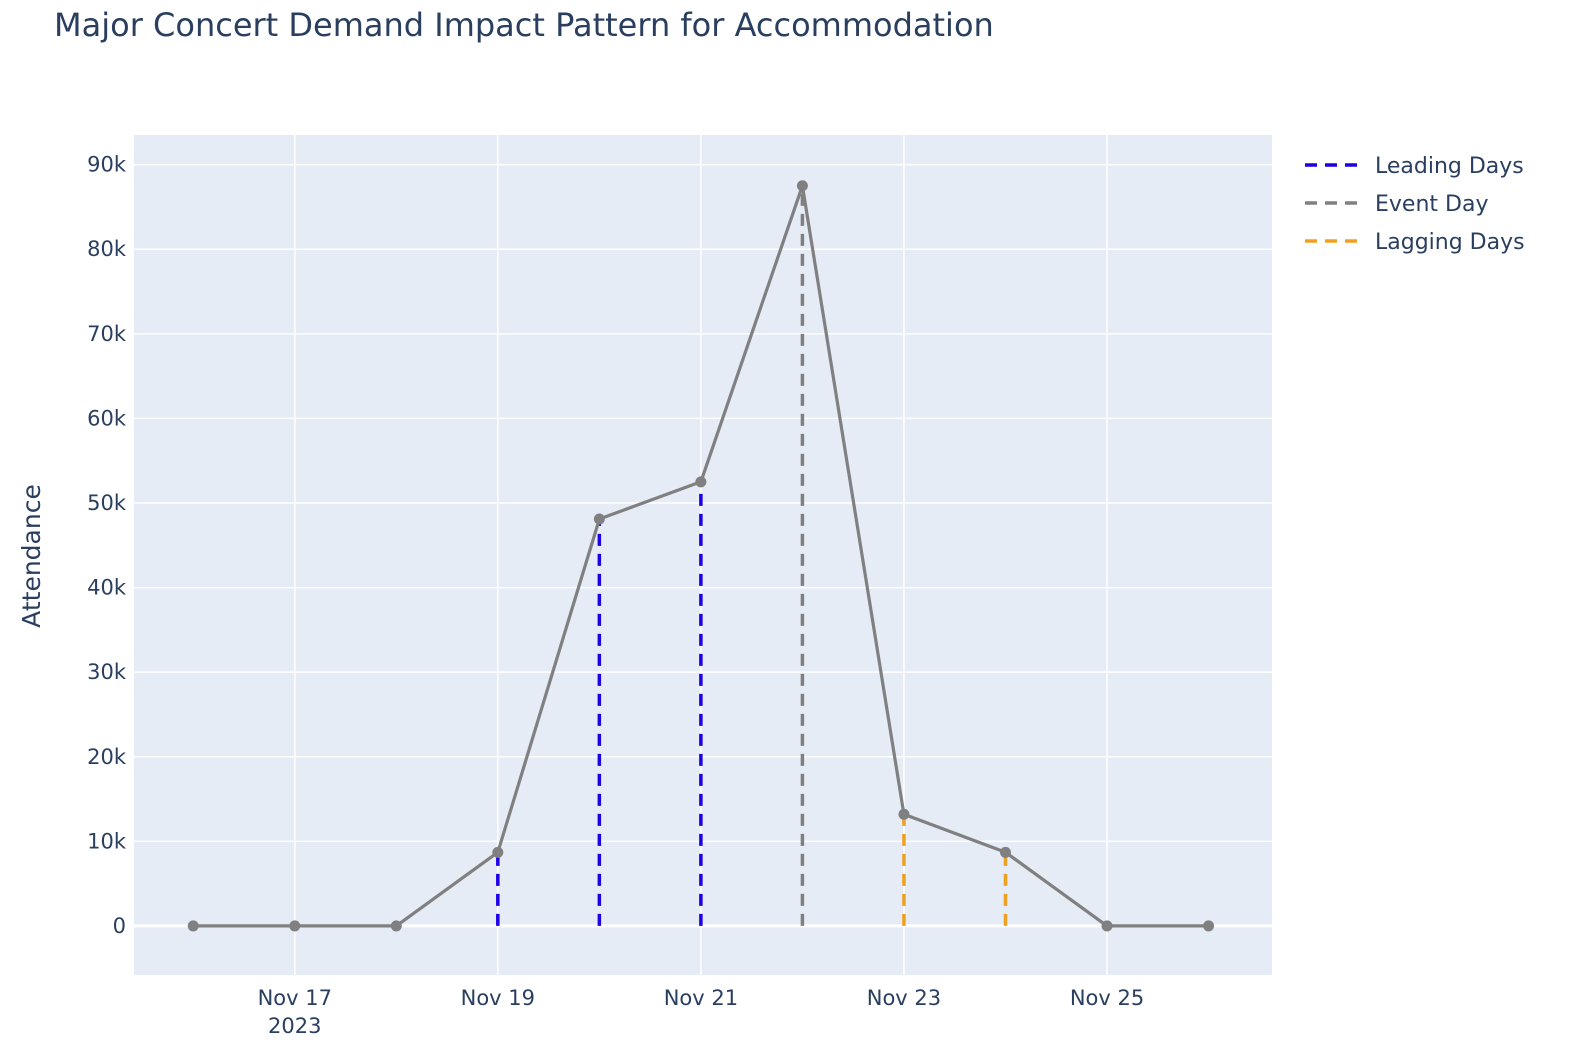  I want to click on x-tick-label: Nov 21, so click(701, 998).